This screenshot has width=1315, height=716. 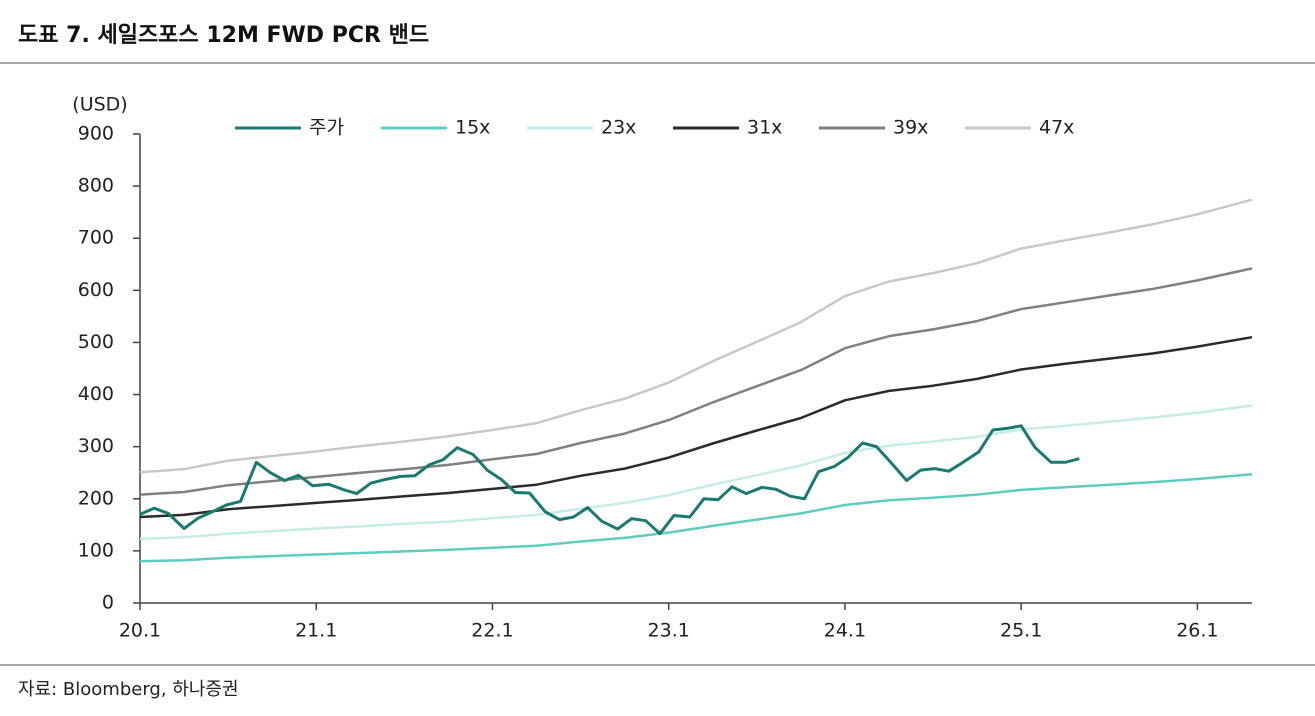 What do you see at coordinates (618, 128) in the screenshot?
I see `legend-label: 23x` at bounding box center [618, 128].